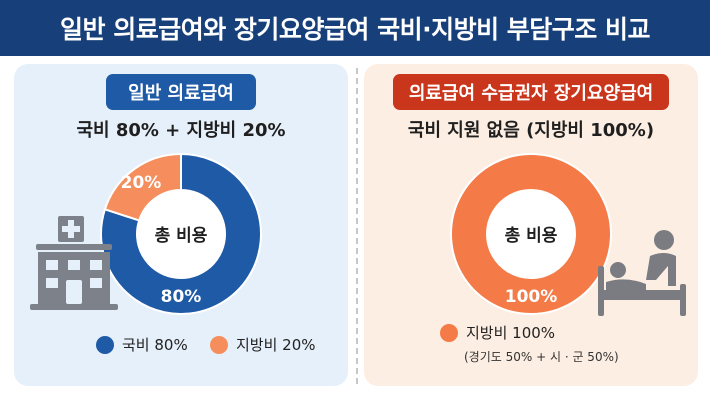 The height and width of the screenshot is (410, 710). What do you see at coordinates (276, 345) in the screenshot?
I see `legend-local-label: 지방비 20%` at bounding box center [276, 345].